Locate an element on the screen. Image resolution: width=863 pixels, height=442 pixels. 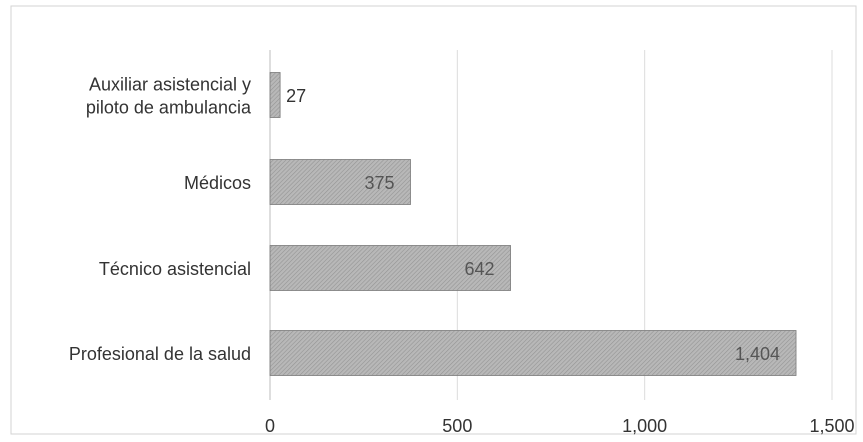
x-tick-label-1500: 1,500 is located at coordinates (831, 426).